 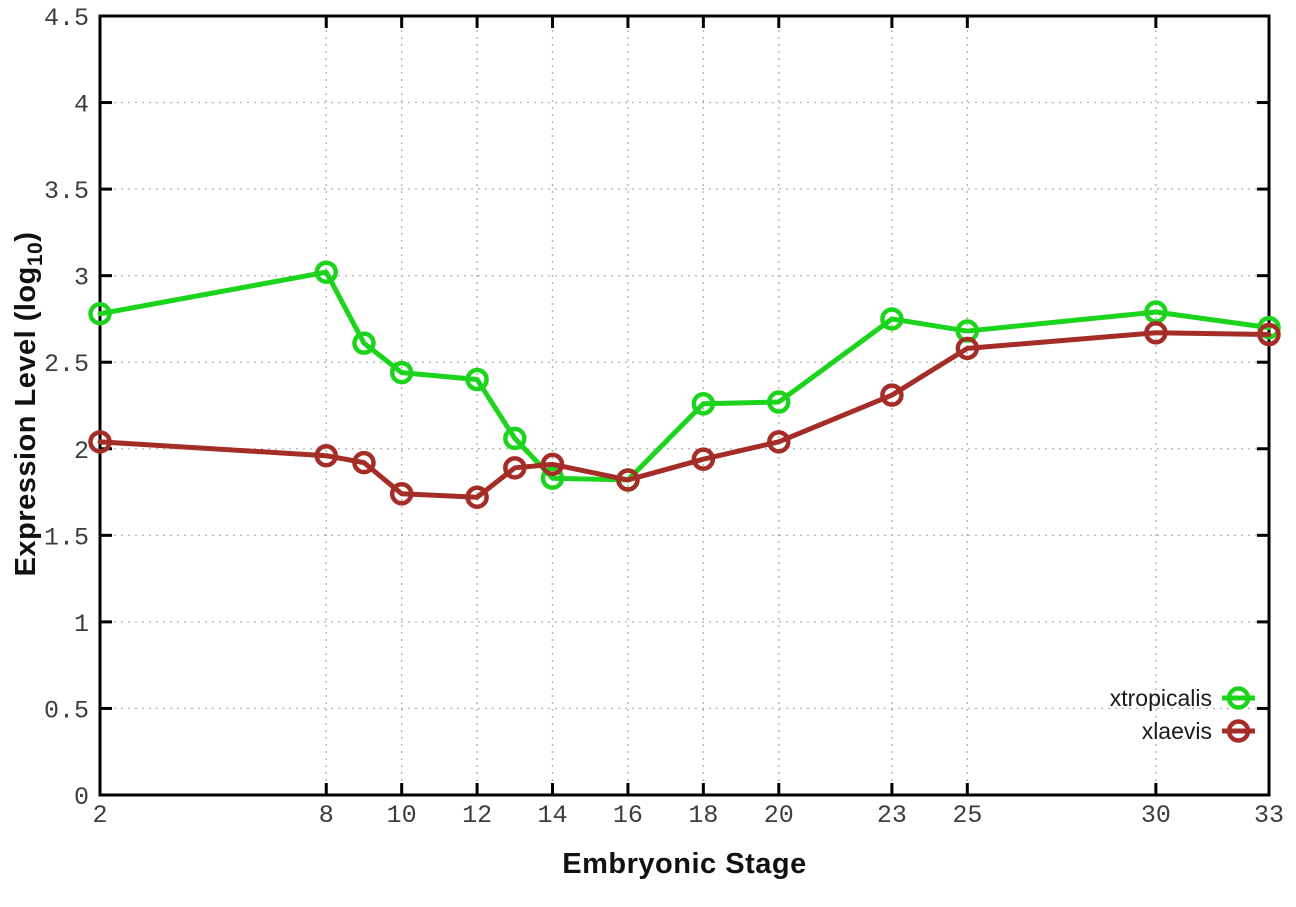 I want to click on x-tick-label: 25, so click(x=967, y=815).